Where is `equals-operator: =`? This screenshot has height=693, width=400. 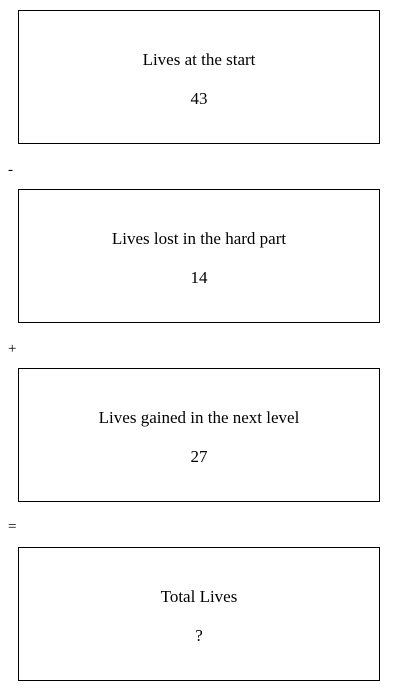 equals-operator: = is located at coordinates (12, 527).